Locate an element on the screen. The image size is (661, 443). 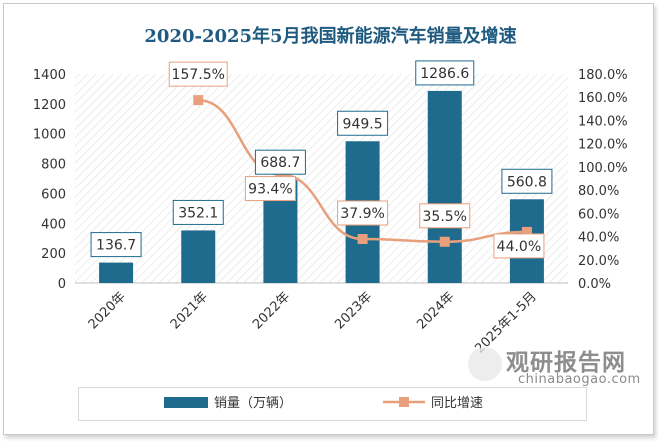
bar-data-label-group: 136.7 is located at coordinates (116, 245).